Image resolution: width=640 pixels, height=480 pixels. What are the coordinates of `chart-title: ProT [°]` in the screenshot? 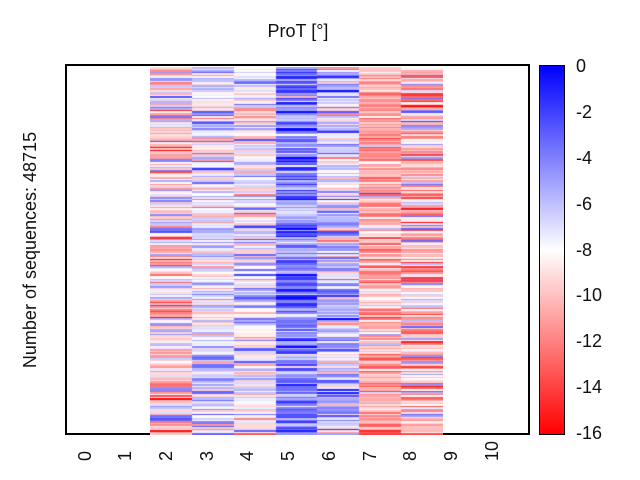 It's located at (298, 31).